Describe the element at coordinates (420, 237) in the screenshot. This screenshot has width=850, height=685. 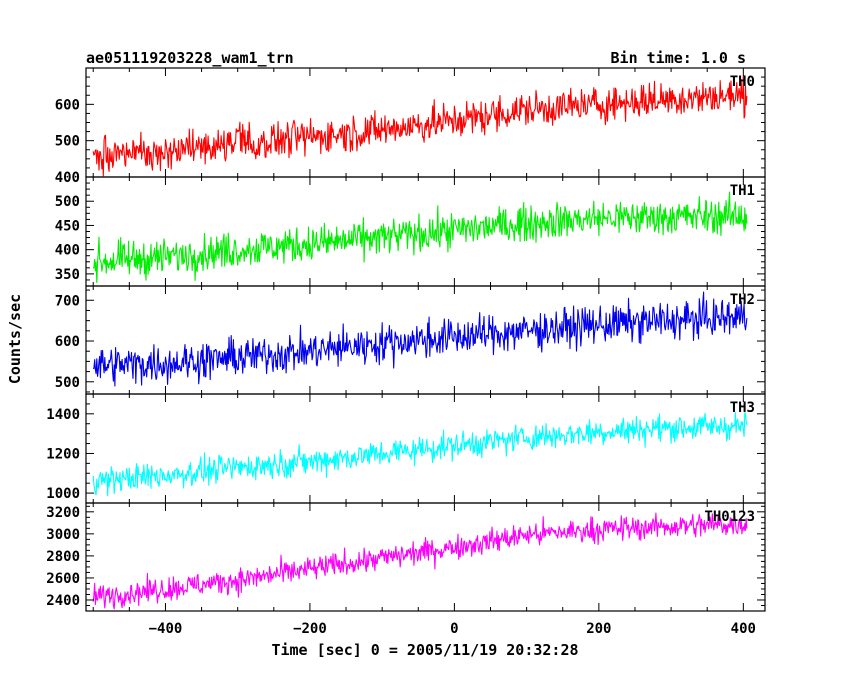
I see `series-line-th1` at that location.